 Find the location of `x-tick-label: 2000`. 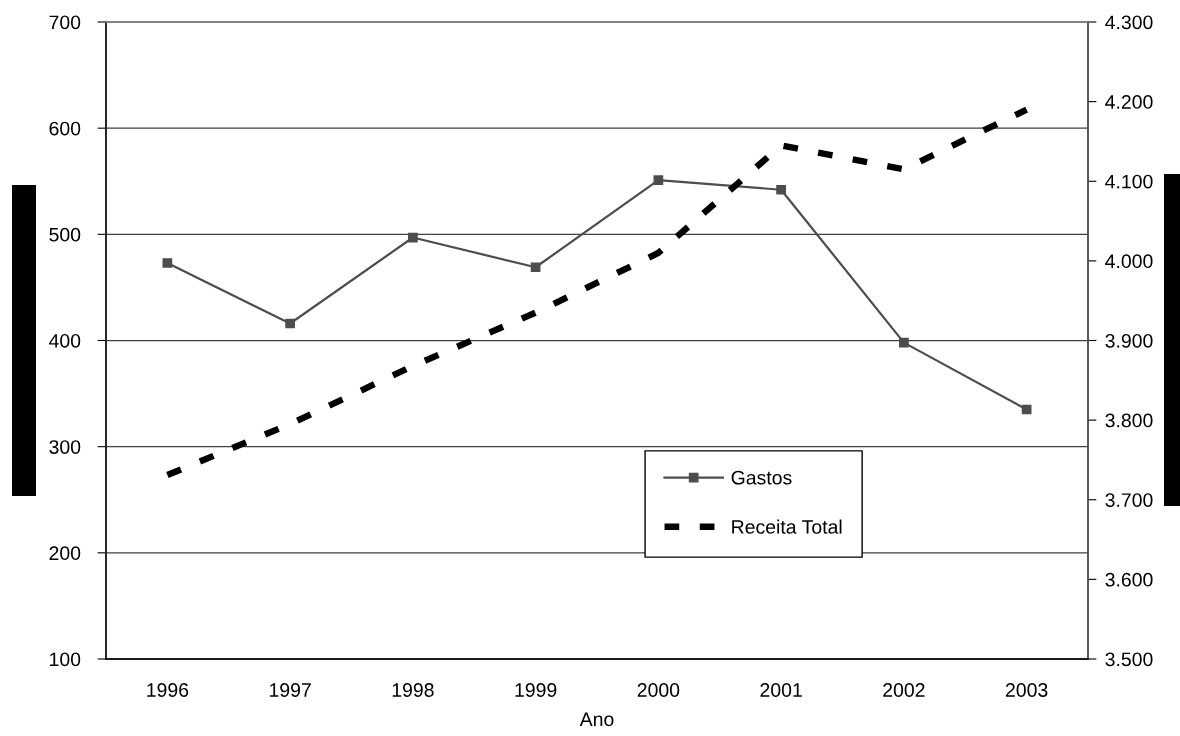

x-tick-label: 2000 is located at coordinates (658, 690).